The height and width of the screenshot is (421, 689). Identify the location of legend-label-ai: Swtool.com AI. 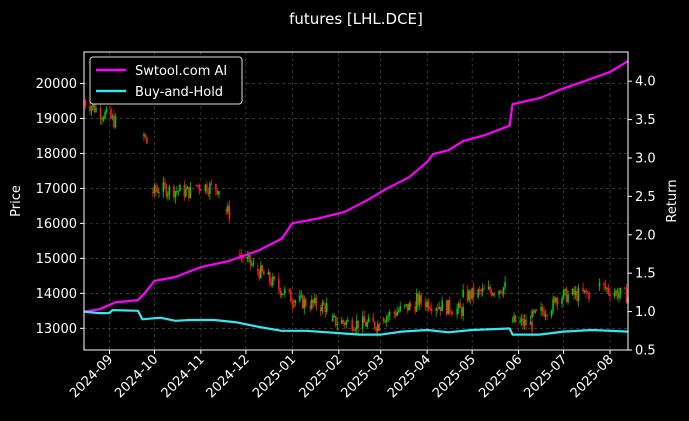
(181, 71).